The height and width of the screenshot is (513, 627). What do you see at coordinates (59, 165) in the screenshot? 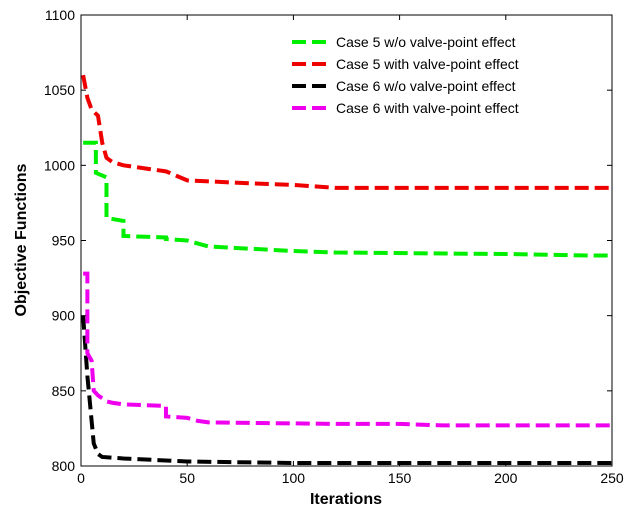
I see `y-tick-label-4: 1000` at bounding box center [59, 165].